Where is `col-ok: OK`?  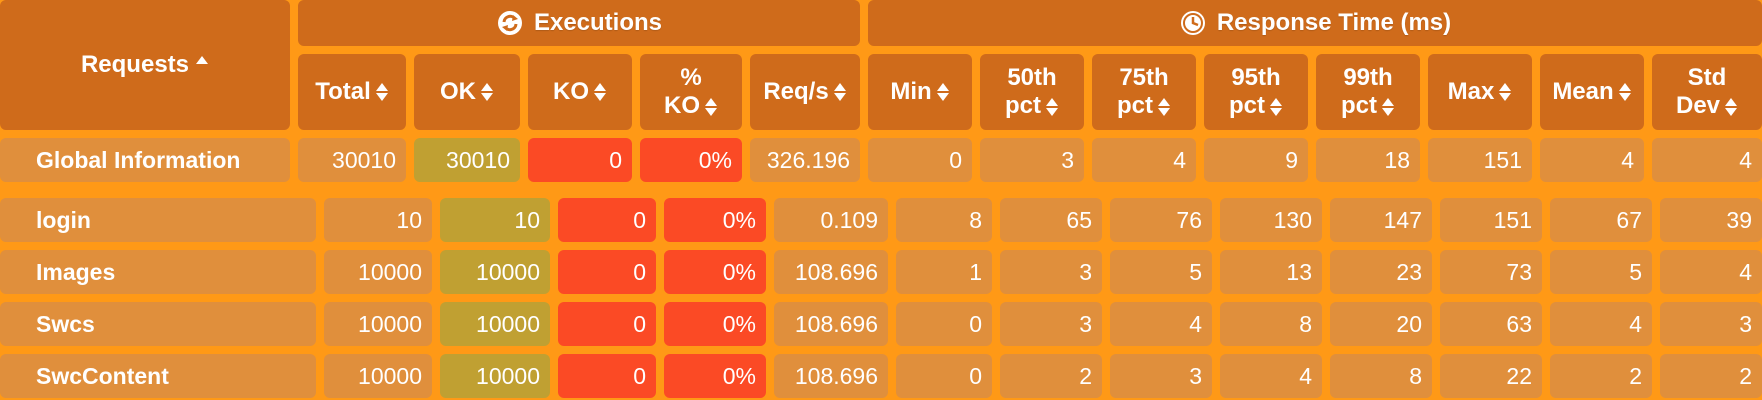
col-ok: OK is located at coordinates (467, 92).